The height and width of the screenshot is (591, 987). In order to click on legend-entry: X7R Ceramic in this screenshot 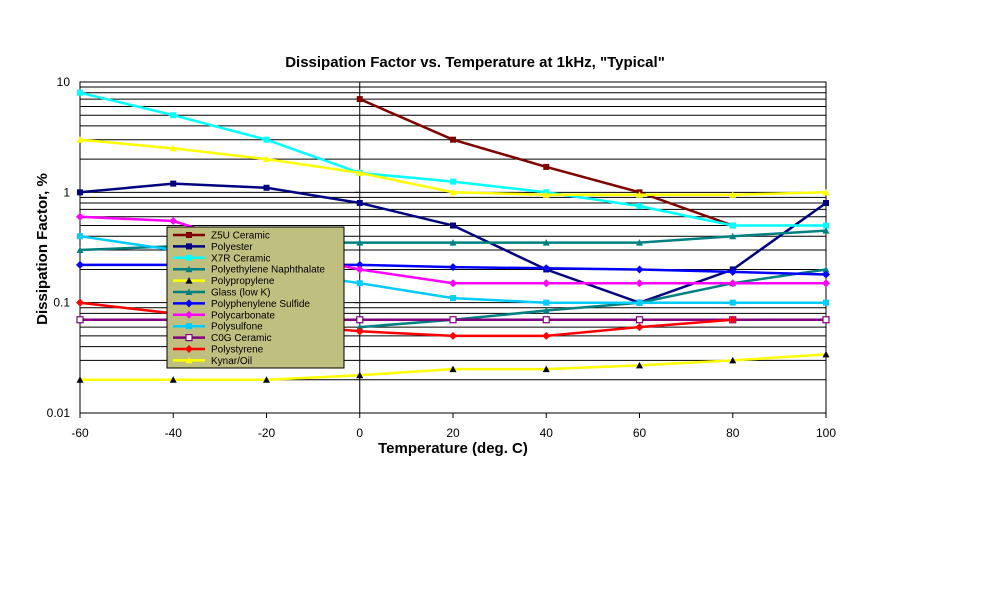, I will do `click(221, 258)`.